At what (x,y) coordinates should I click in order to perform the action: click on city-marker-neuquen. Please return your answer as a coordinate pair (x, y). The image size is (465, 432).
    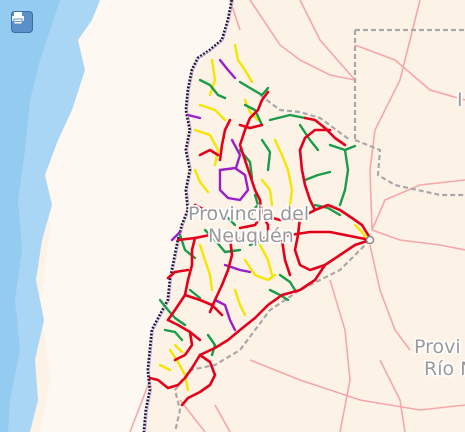
    Looking at the image, I should click on (370, 240).